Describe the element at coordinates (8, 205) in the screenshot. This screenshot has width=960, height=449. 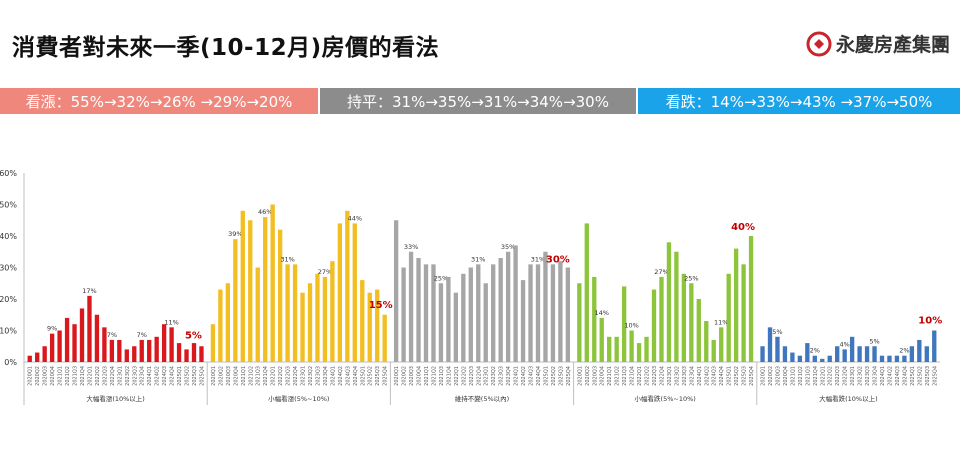
I see `y-tick-label: 50%` at that location.